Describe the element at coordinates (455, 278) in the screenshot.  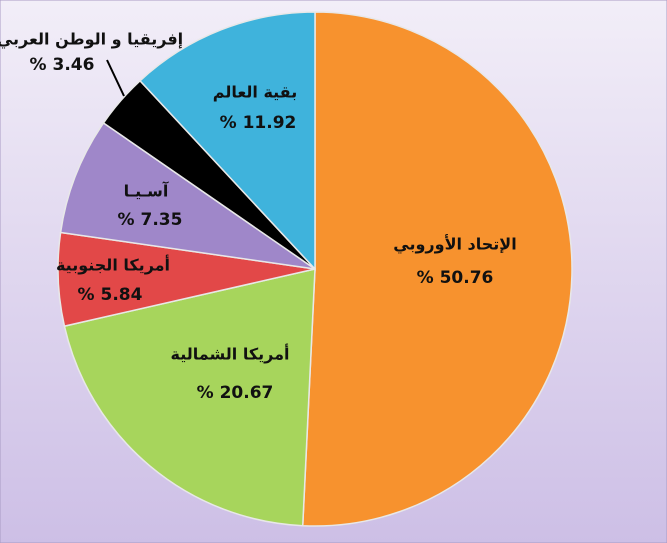
I see `value-label: % 50.76` at that location.